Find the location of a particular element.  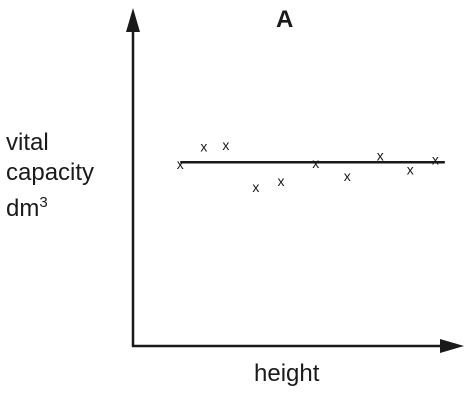

y-axis-unit-base: dm is located at coordinates (23, 208).